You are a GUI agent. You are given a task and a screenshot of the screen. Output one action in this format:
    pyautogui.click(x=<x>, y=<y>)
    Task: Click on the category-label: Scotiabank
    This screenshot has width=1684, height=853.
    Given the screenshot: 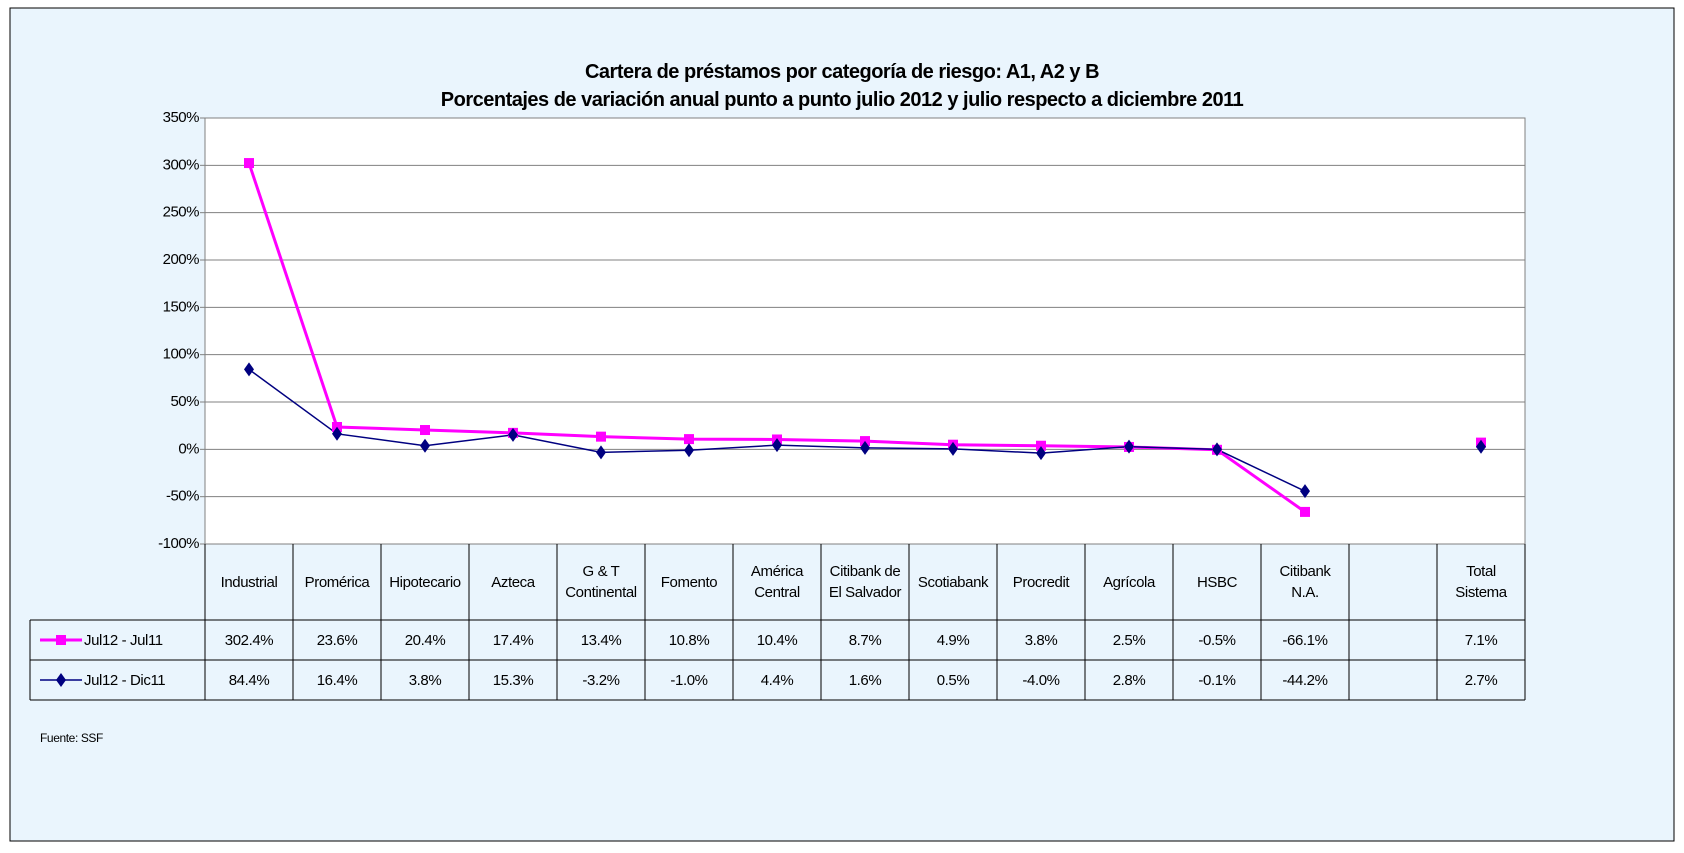 What is the action you would take?
    pyautogui.click(x=953, y=582)
    